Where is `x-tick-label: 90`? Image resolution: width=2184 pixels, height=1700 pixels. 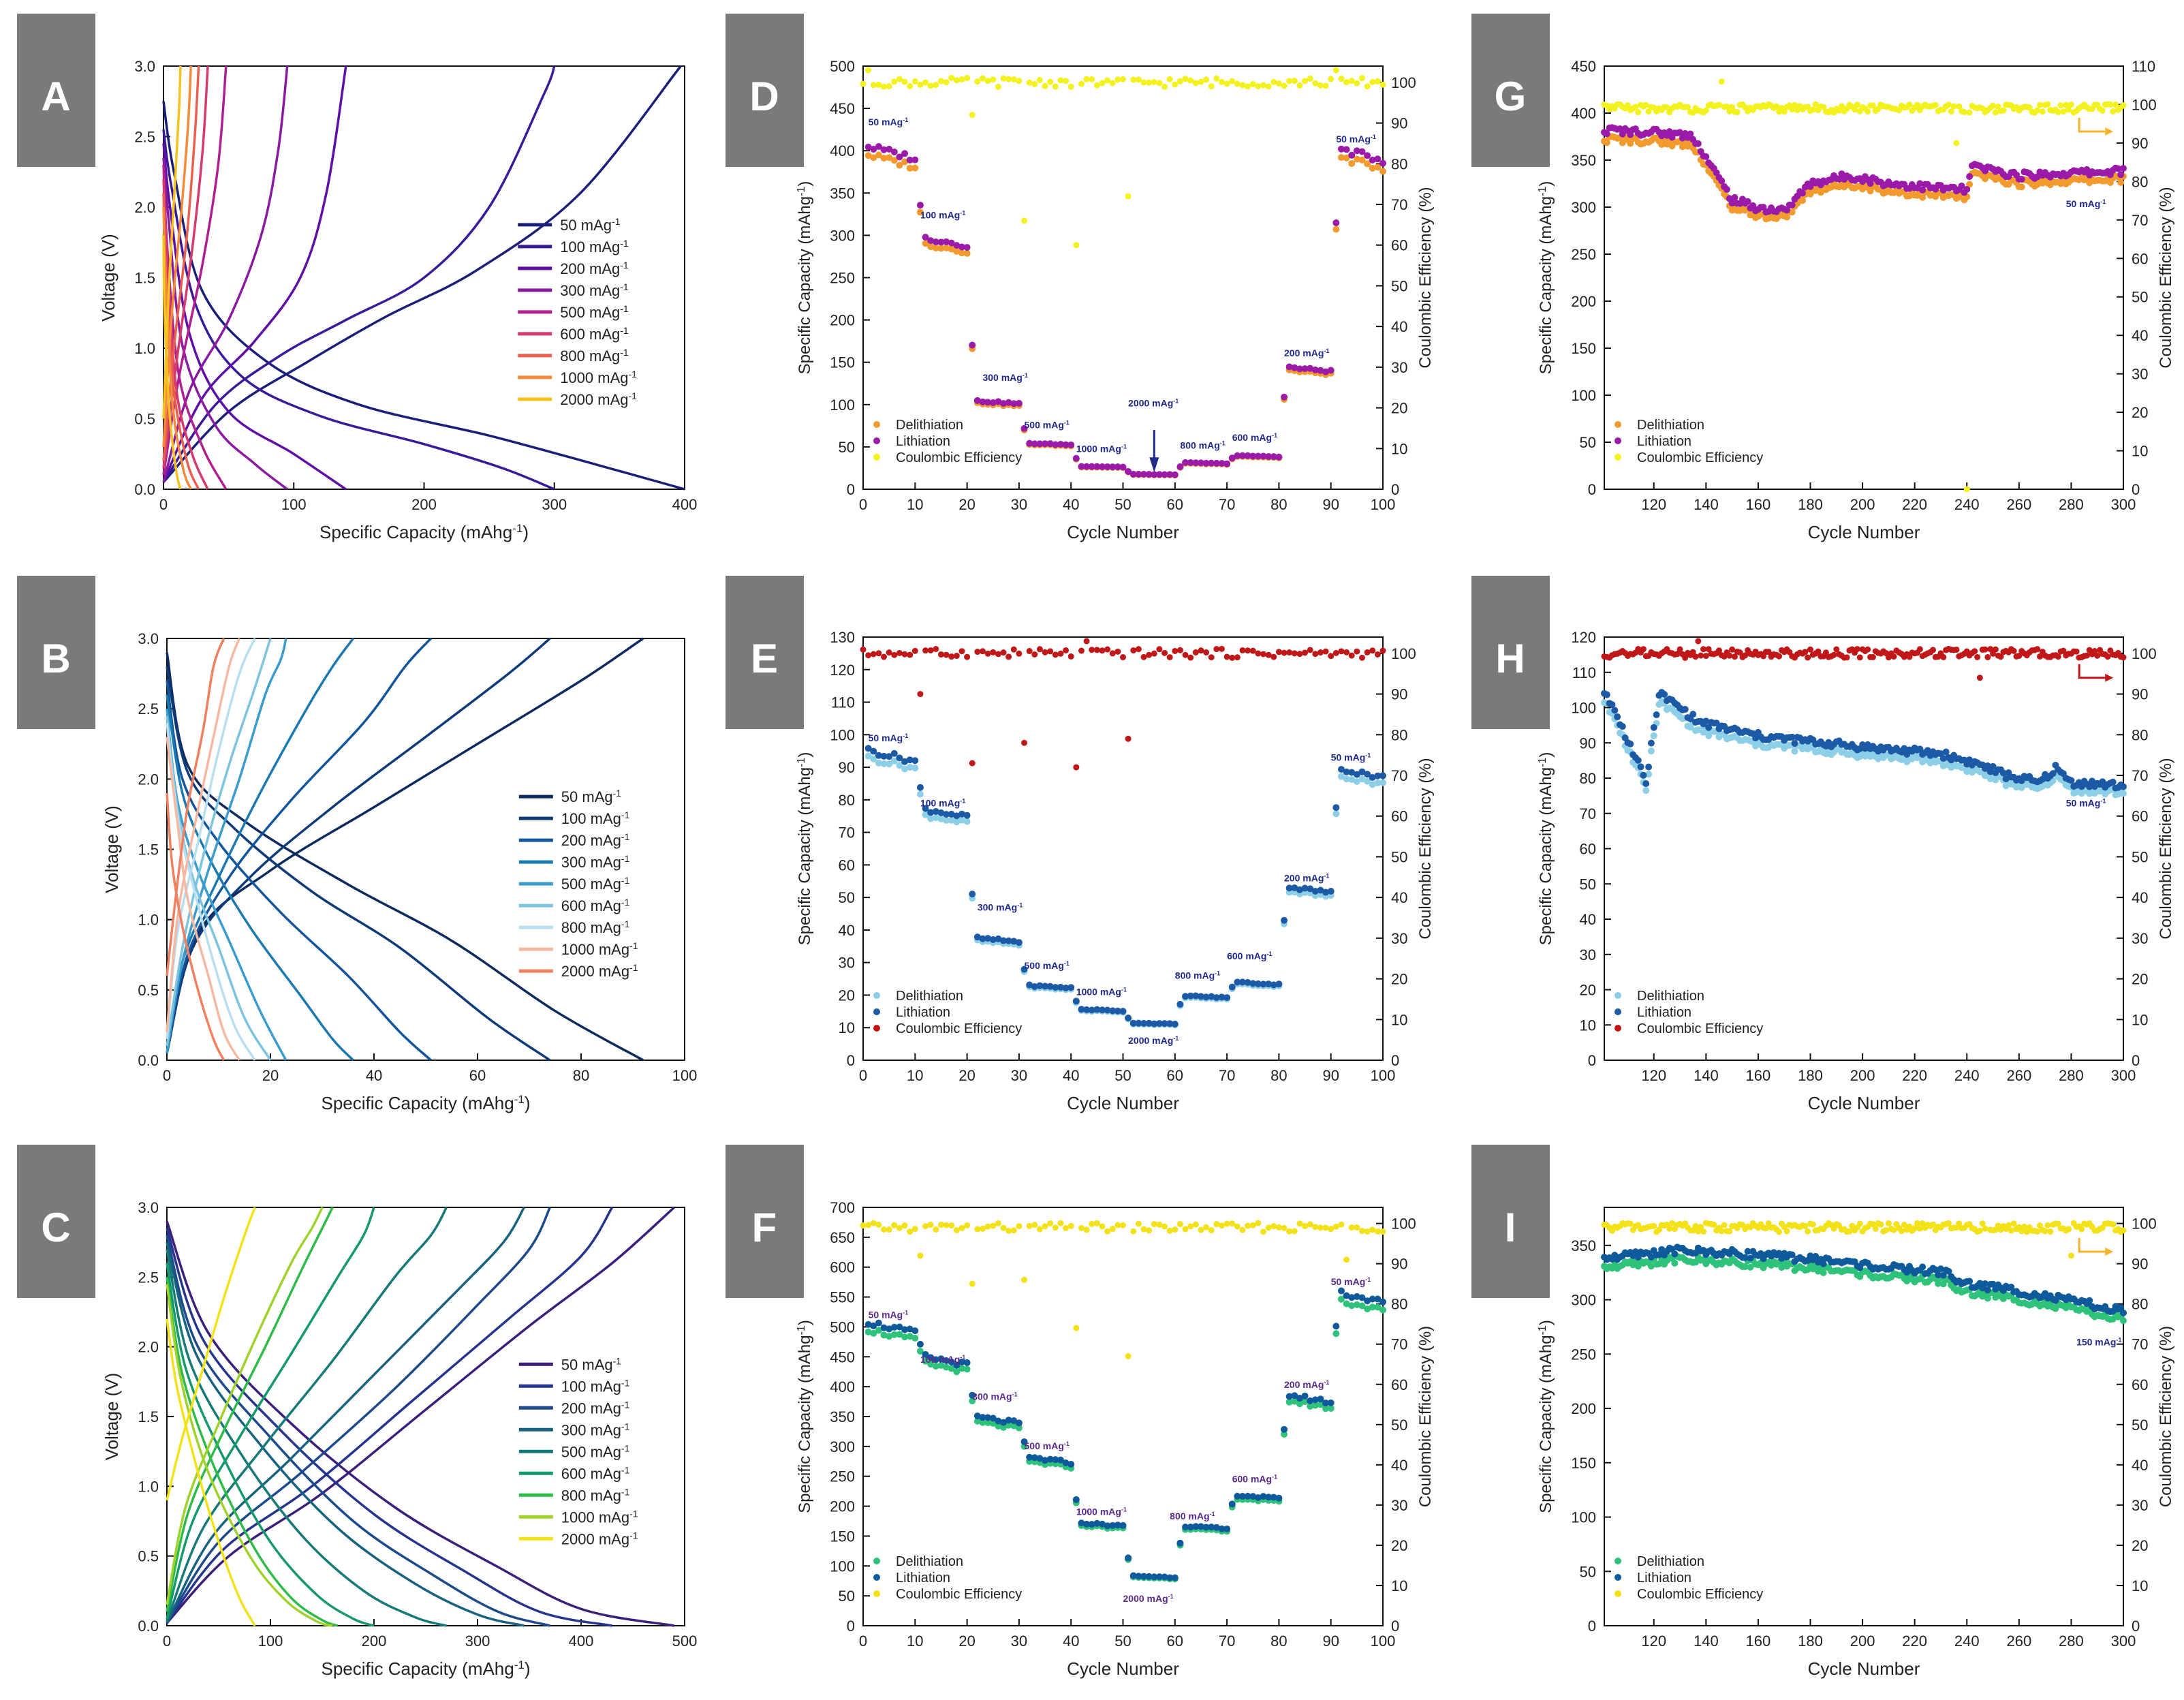 x-tick-label: 90 is located at coordinates (1330, 1641).